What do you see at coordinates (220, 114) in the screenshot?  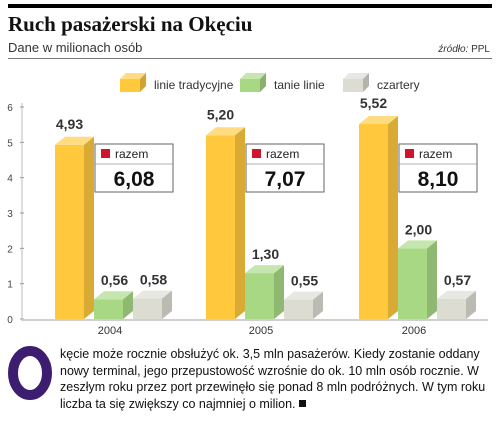 I see `data-label: 5,20` at bounding box center [220, 114].